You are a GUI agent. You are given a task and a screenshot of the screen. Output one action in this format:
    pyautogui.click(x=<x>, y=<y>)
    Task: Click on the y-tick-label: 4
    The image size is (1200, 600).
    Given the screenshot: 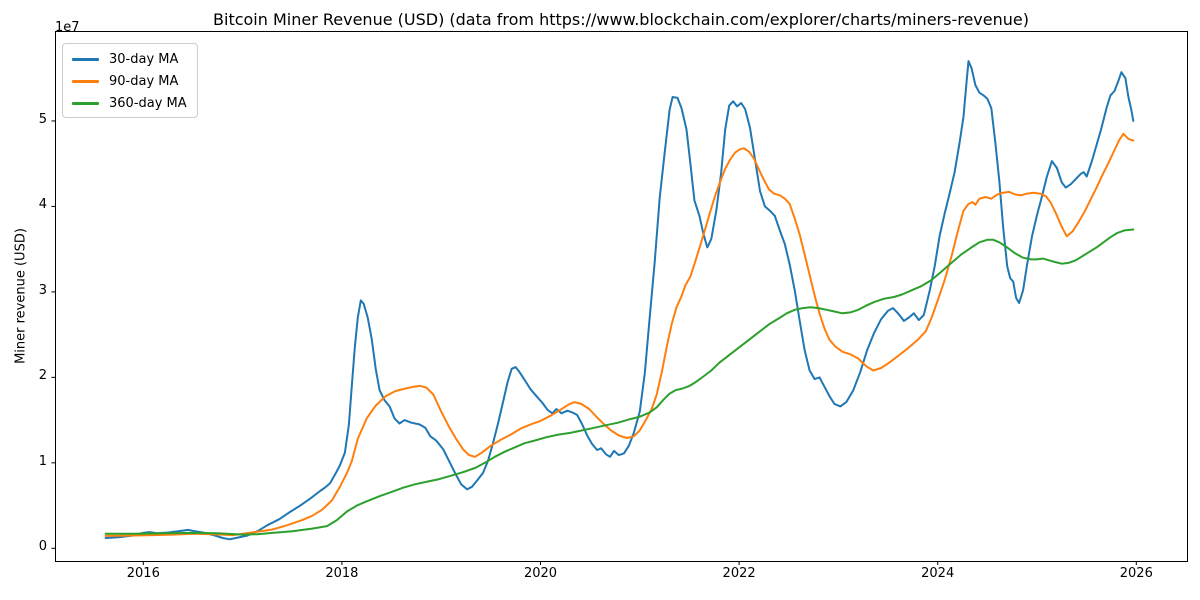 What is the action you would take?
    pyautogui.click(x=42, y=205)
    